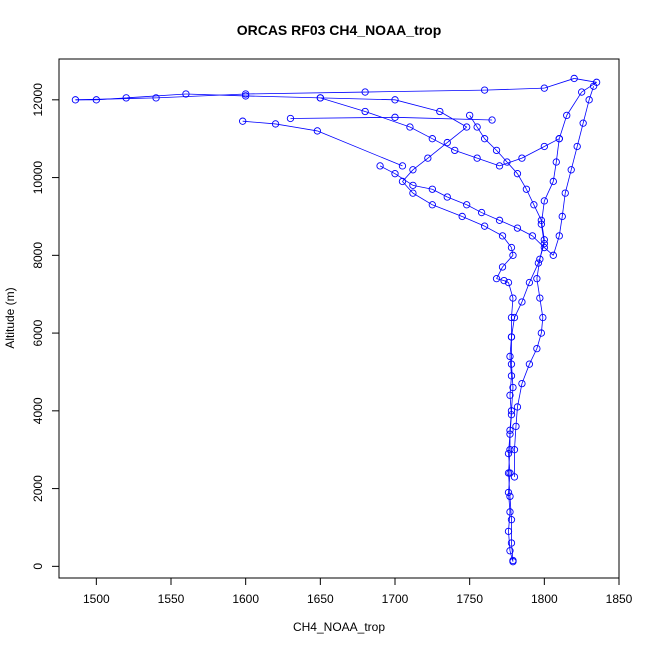 This screenshot has height=650, width=650. What do you see at coordinates (38, 178) in the screenshot?
I see `y-tick-label: 10000` at bounding box center [38, 178].